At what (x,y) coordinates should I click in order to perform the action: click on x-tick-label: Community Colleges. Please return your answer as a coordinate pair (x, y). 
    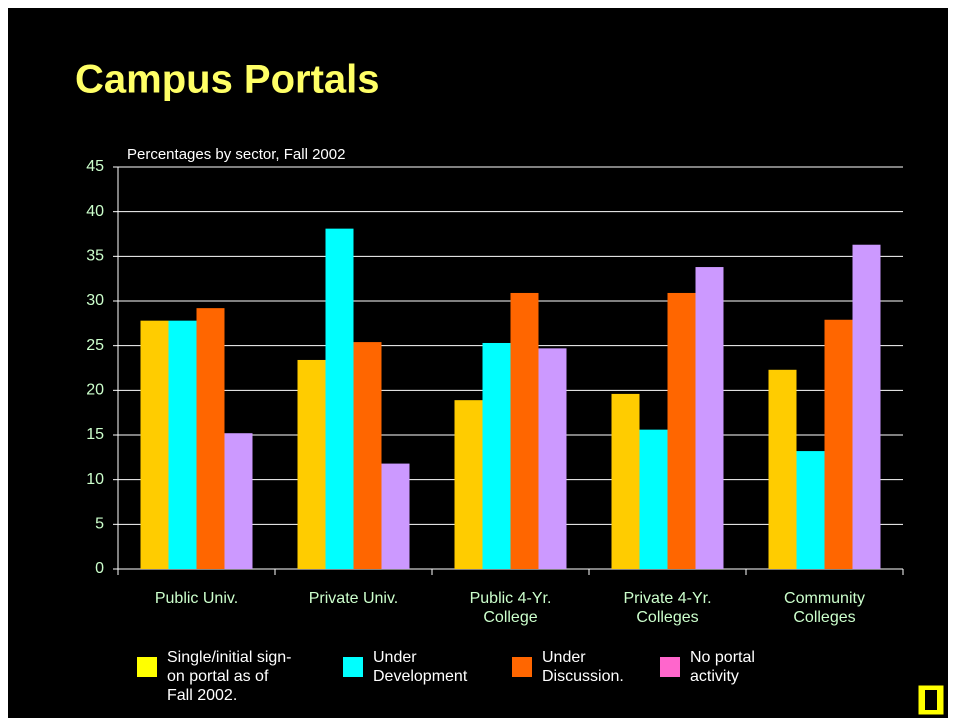
    Looking at the image, I should click on (824, 608).